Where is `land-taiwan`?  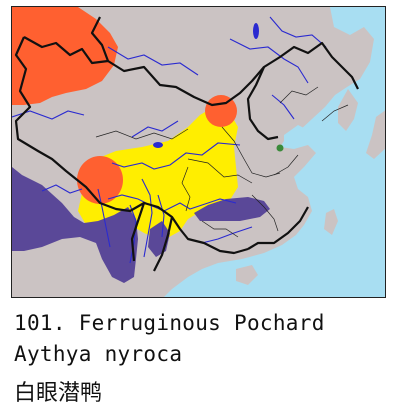
land-taiwan is located at coordinates (331, 222).